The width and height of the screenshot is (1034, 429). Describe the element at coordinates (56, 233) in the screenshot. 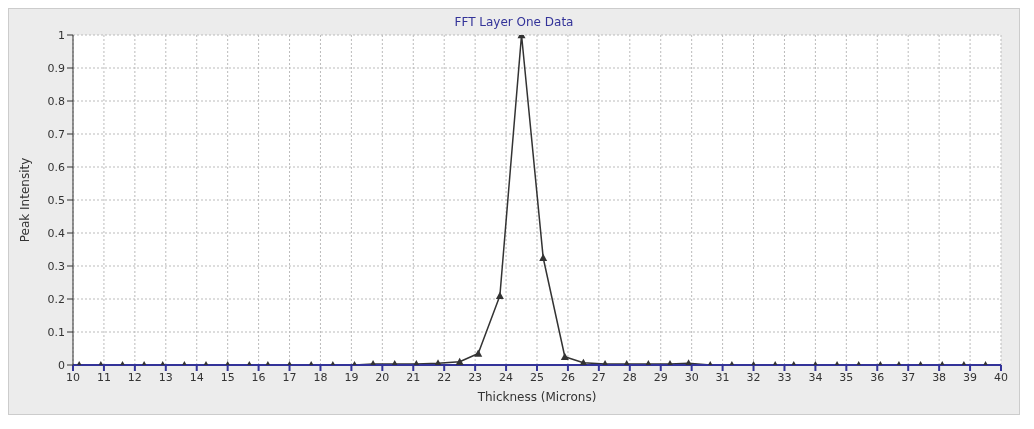

I see `y-tick-label: 0.4` at that location.